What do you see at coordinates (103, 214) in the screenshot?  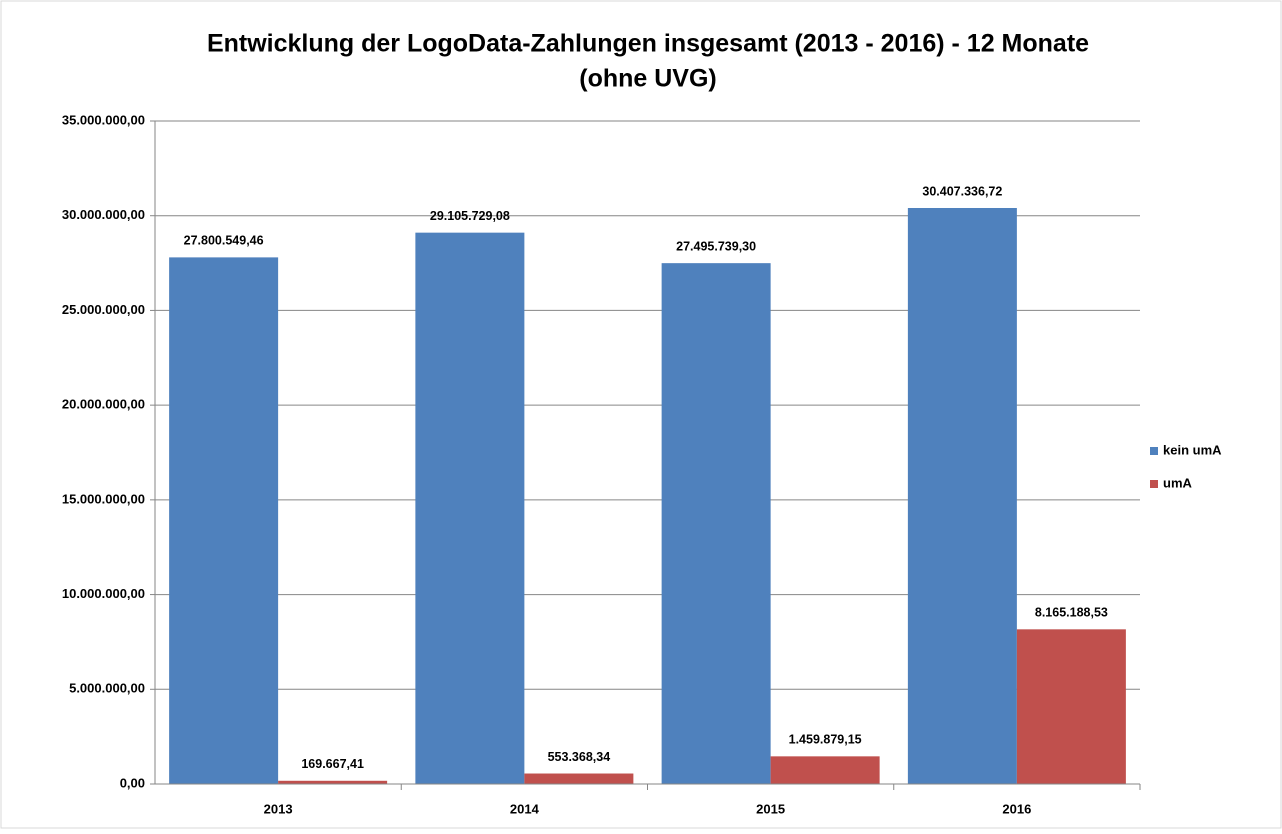 I see `y-tick-label: 30.000.000,00` at bounding box center [103, 214].